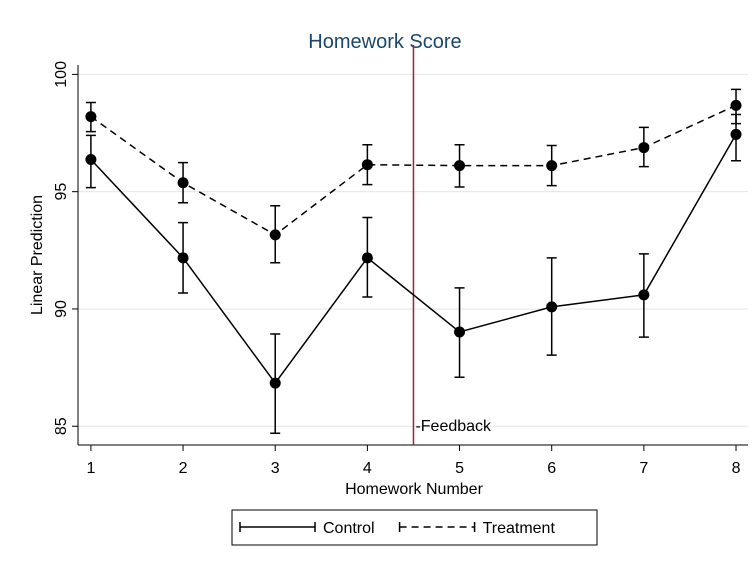 The width and height of the screenshot is (756, 563). Describe the element at coordinates (61, 74) in the screenshot. I see `y-tick-label: 100` at that location.